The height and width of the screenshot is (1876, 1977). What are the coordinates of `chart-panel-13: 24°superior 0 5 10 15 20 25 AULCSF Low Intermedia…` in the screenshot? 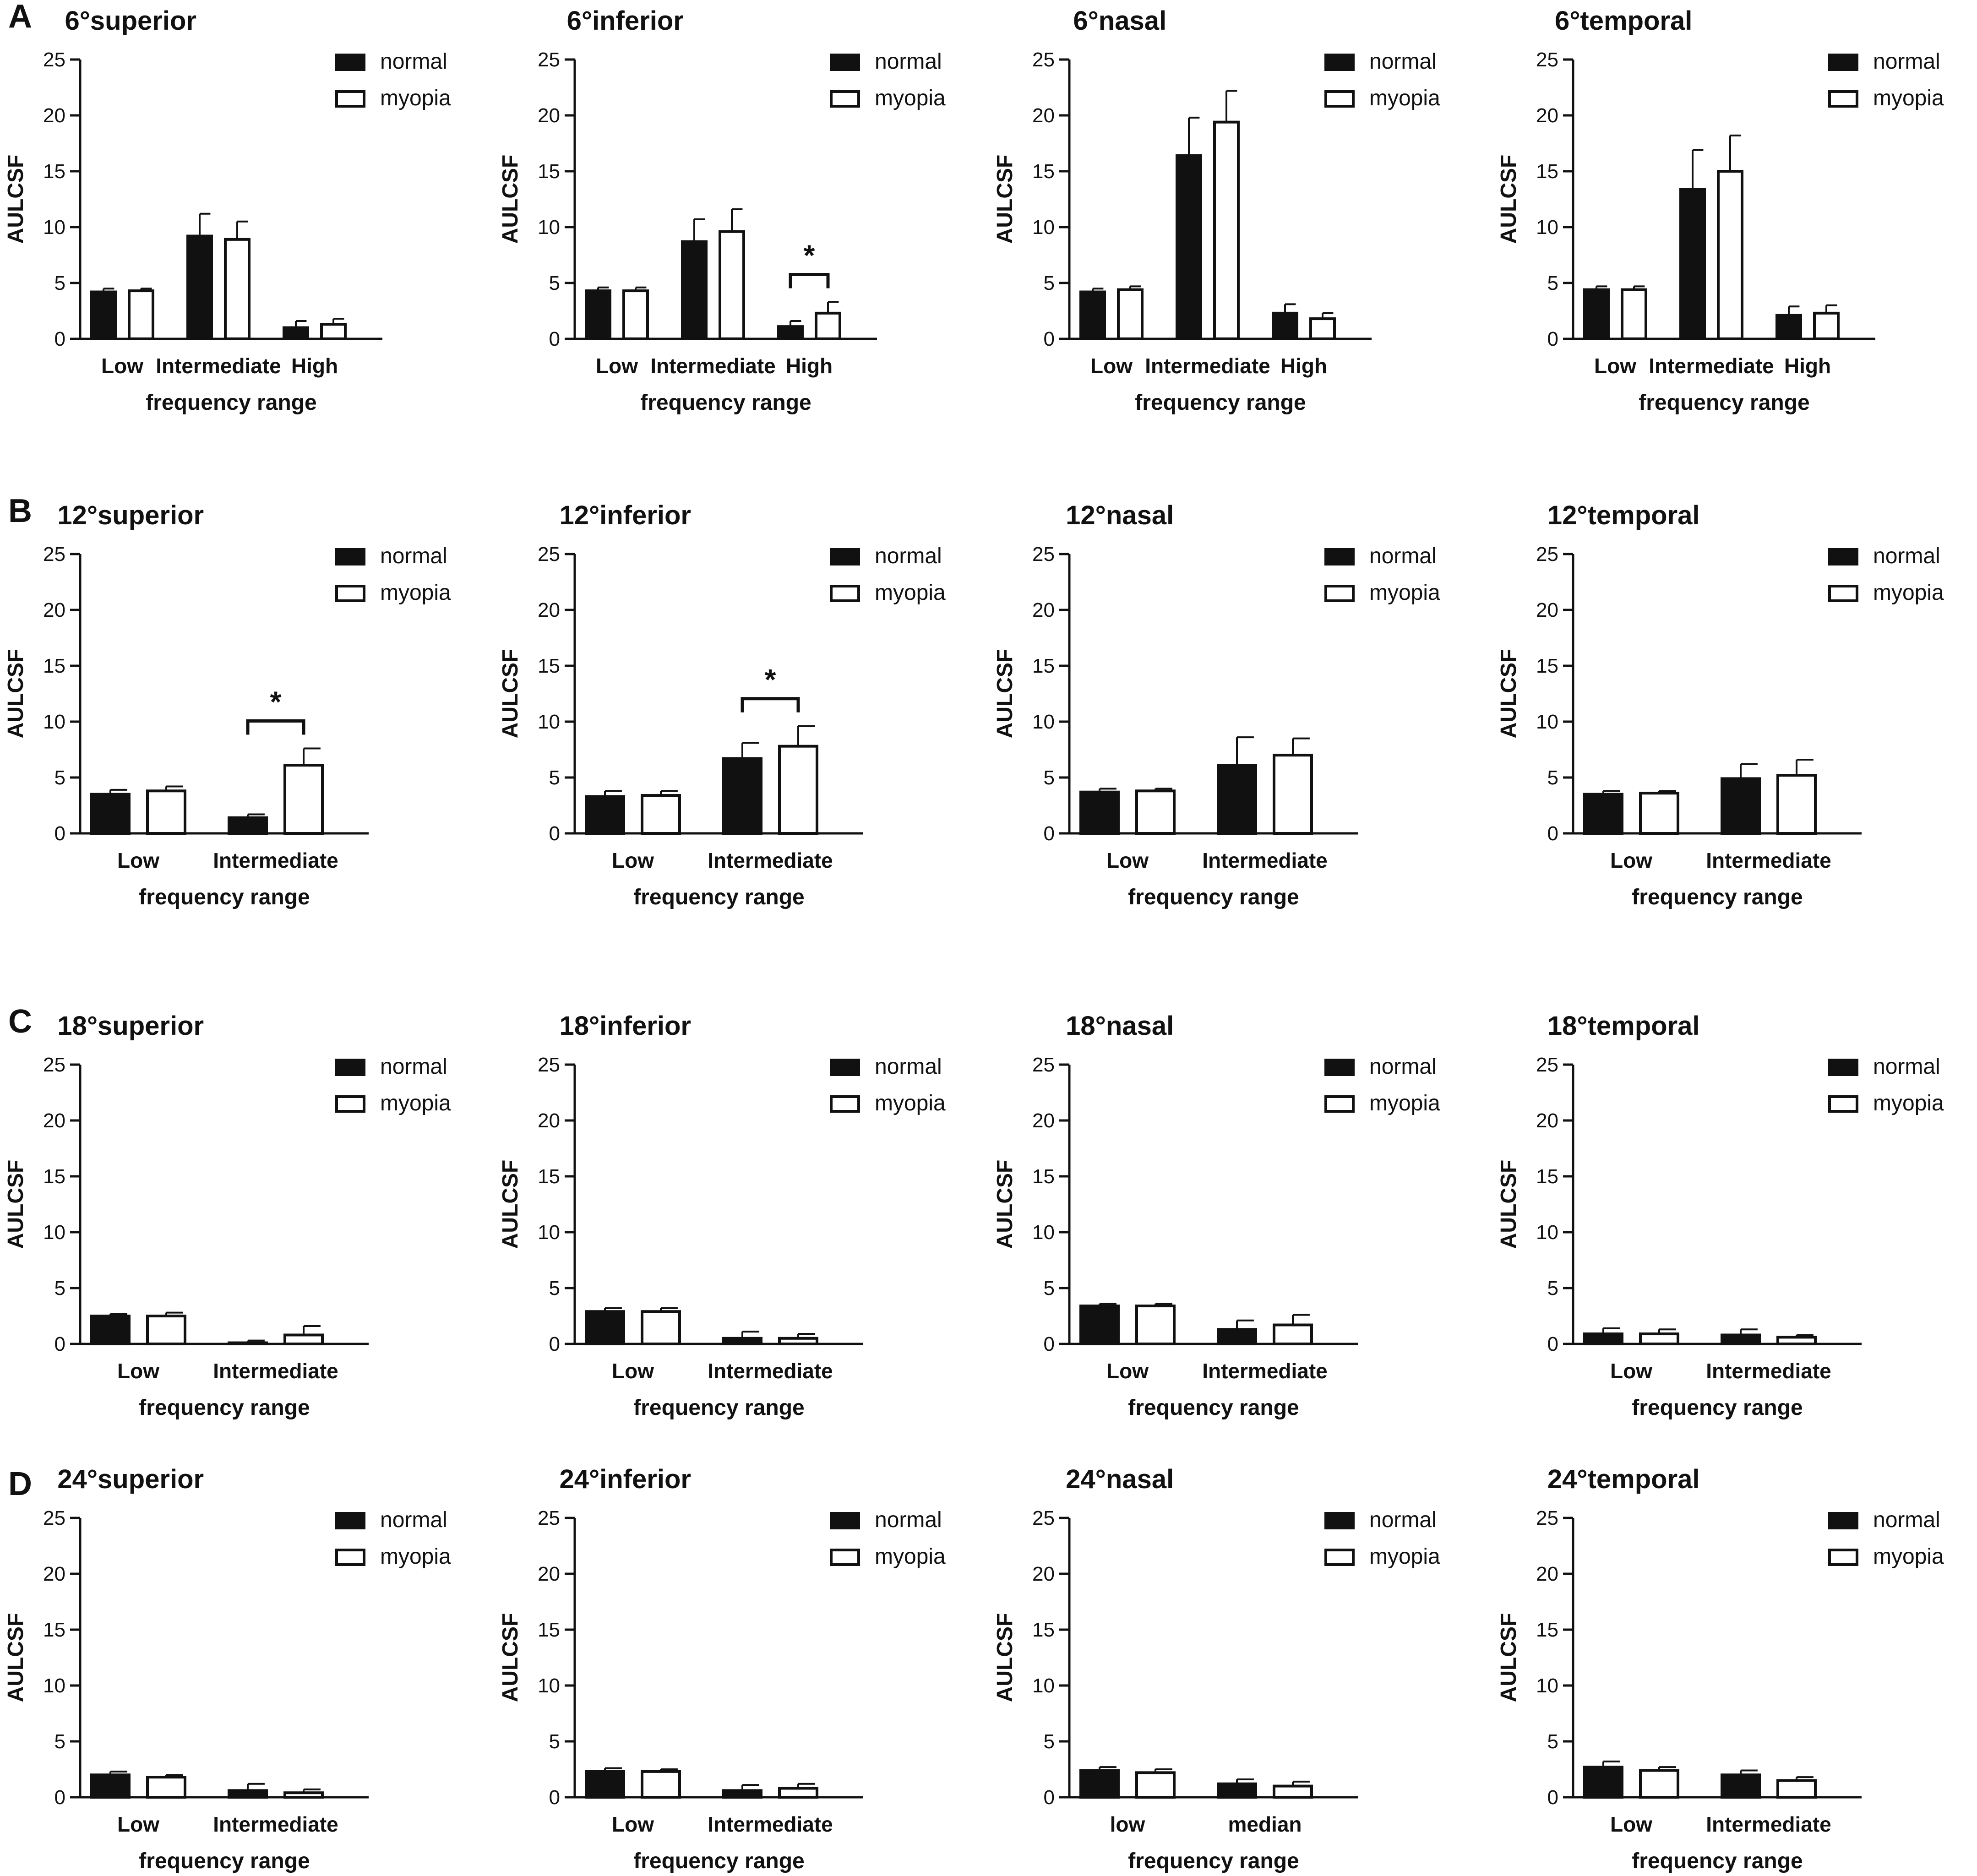 It's located at (227, 1669).